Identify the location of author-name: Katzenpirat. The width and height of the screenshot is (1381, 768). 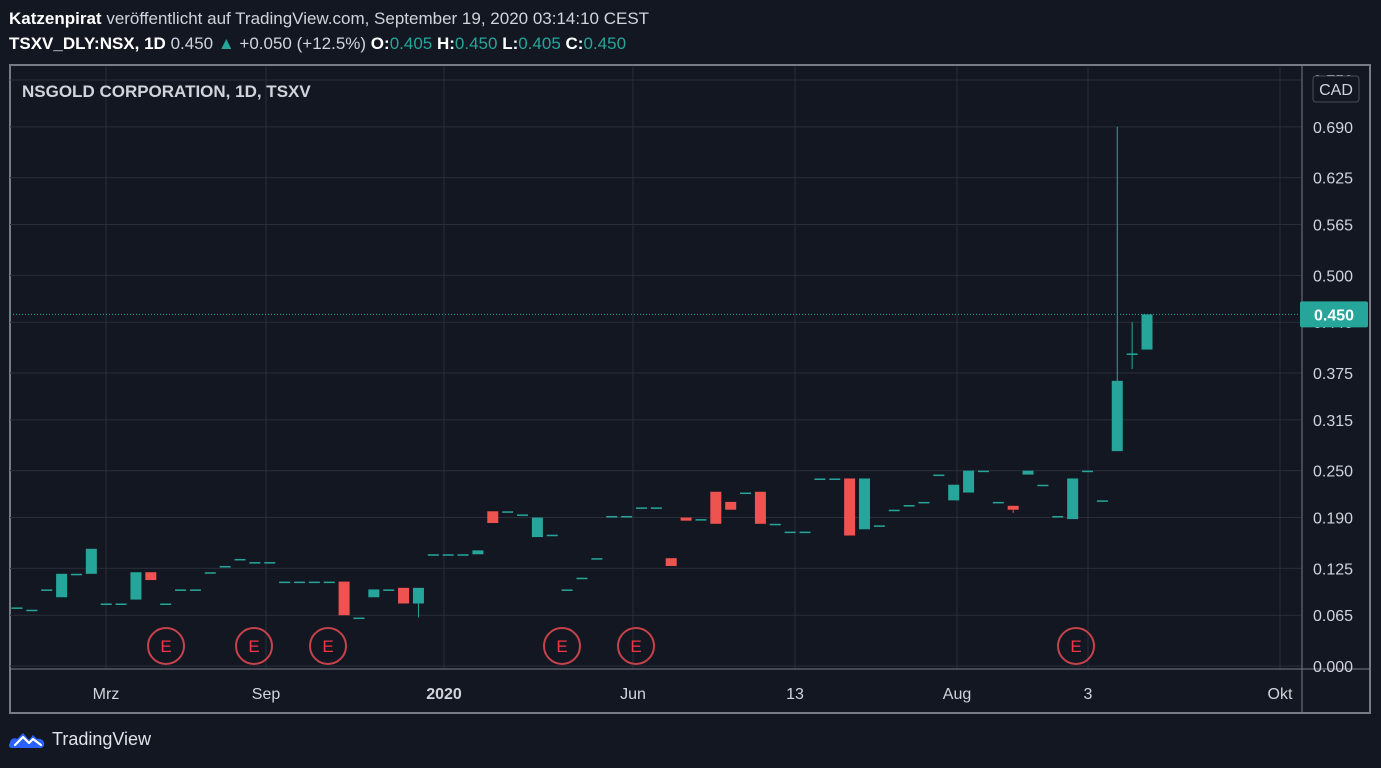
(55, 18).